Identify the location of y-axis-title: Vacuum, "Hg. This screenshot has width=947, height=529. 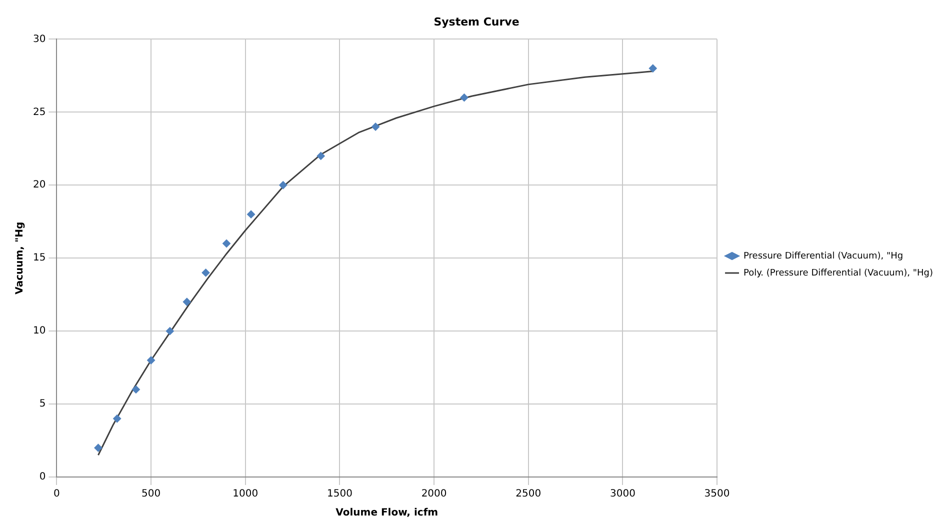
(20, 258).